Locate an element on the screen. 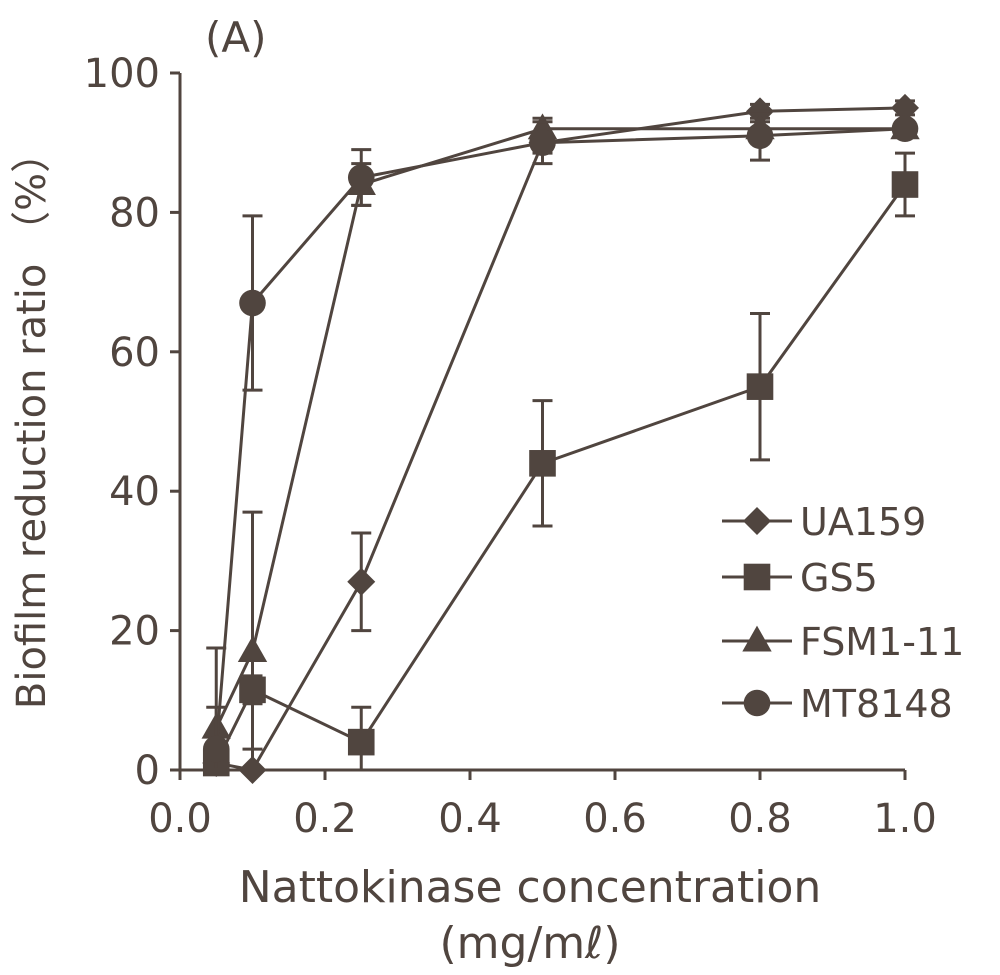 The width and height of the screenshot is (1000, 975). y-tick-label: 40 is located at coordinates (134, 492).